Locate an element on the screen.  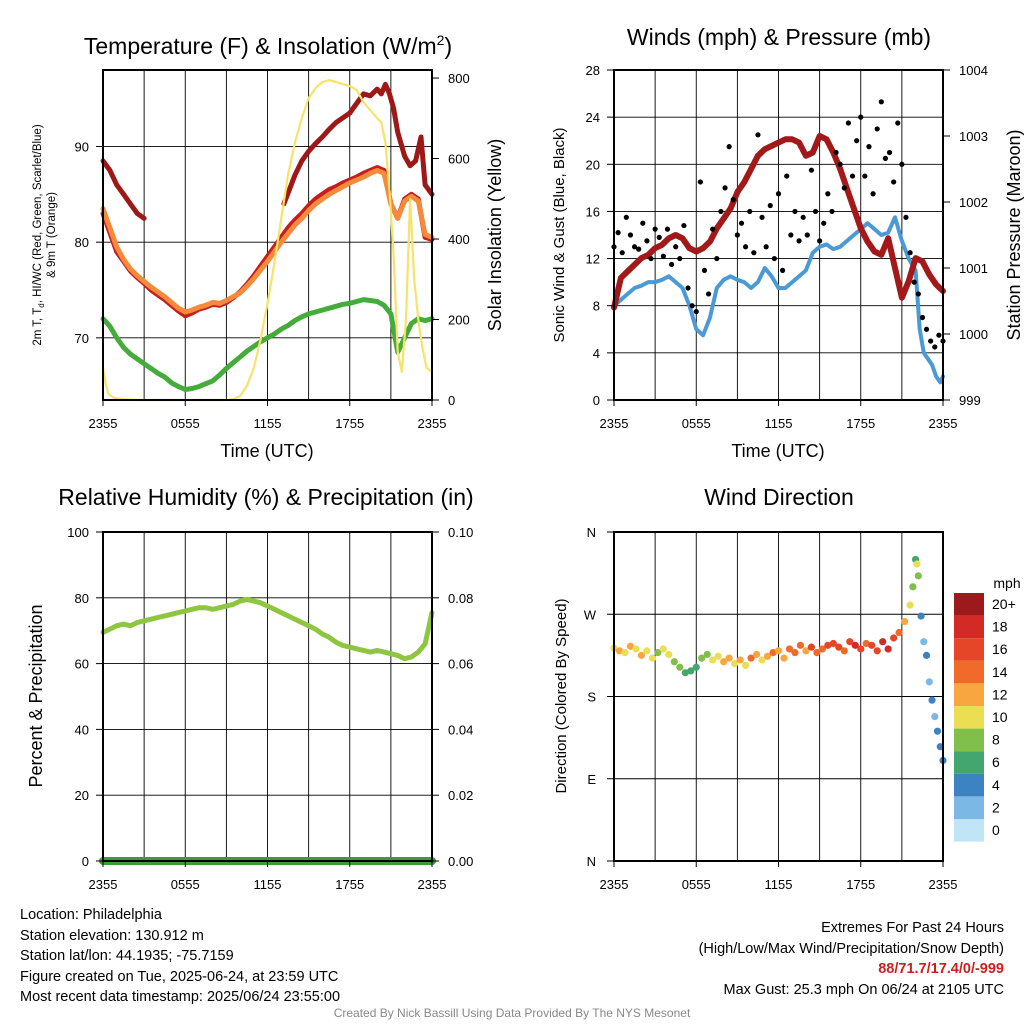
temperature-ytick-right: 600 is located at coordinates (459, 159).